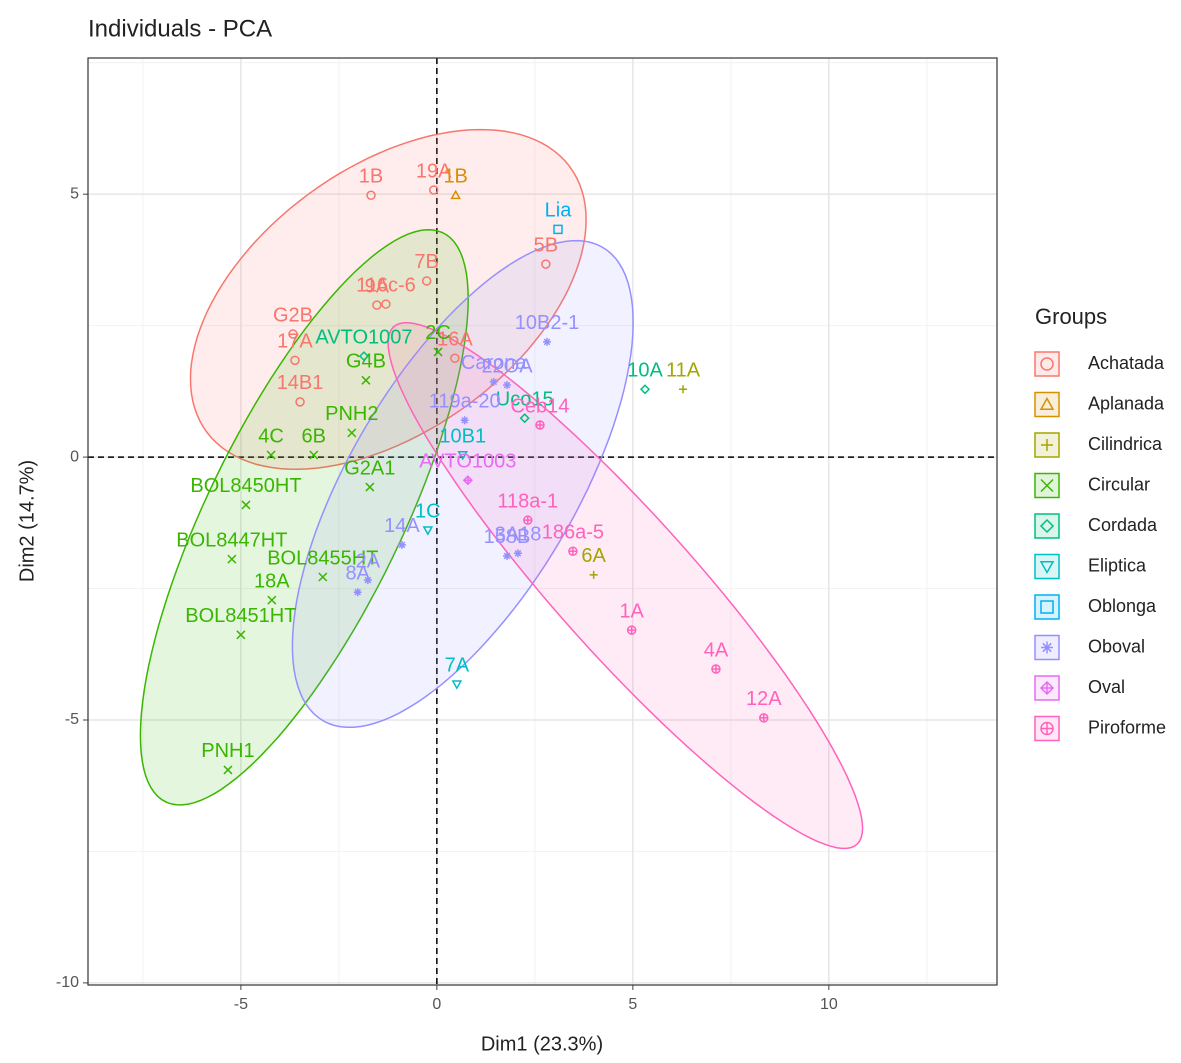 This screenshot has width=1181, height=1063. What do you see at coordinates (1106, 687) in the screenshot?
I see `legend-label: Oval` at bounding box center [1106, 687].